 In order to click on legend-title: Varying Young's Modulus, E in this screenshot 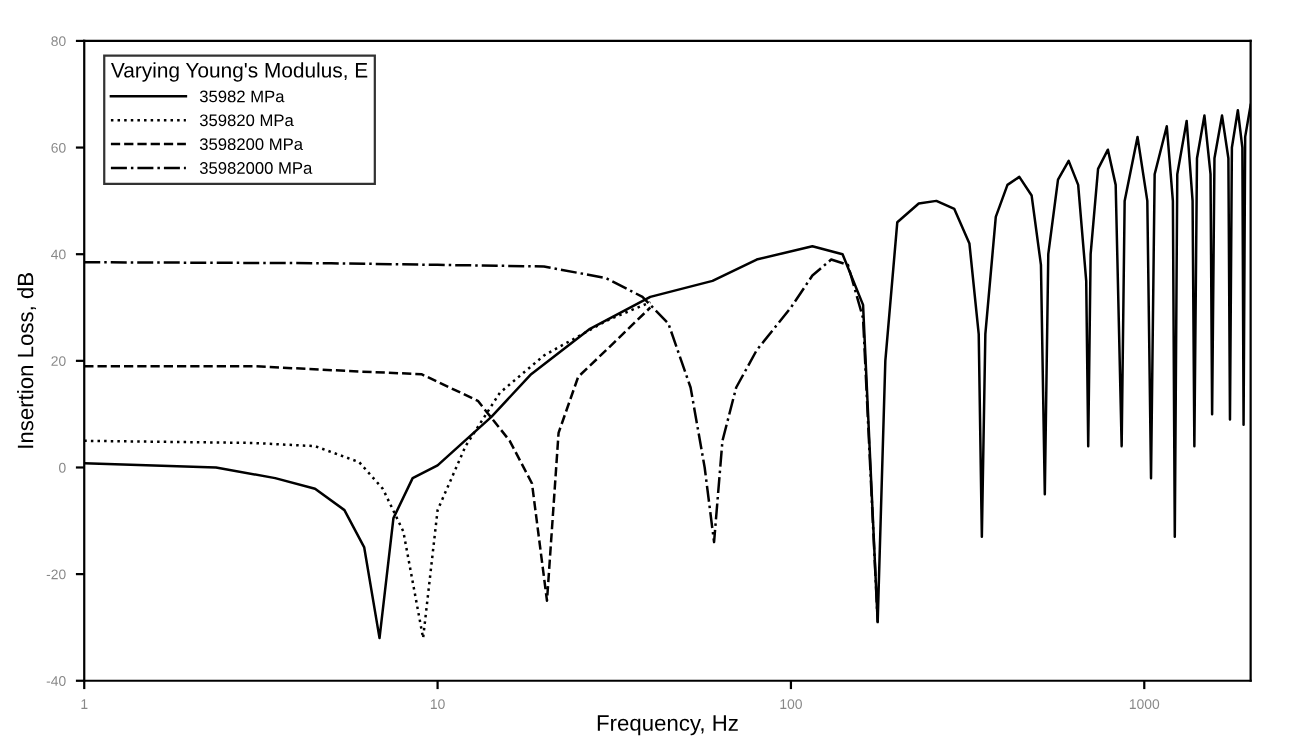, I will do `click(239, 72)`.